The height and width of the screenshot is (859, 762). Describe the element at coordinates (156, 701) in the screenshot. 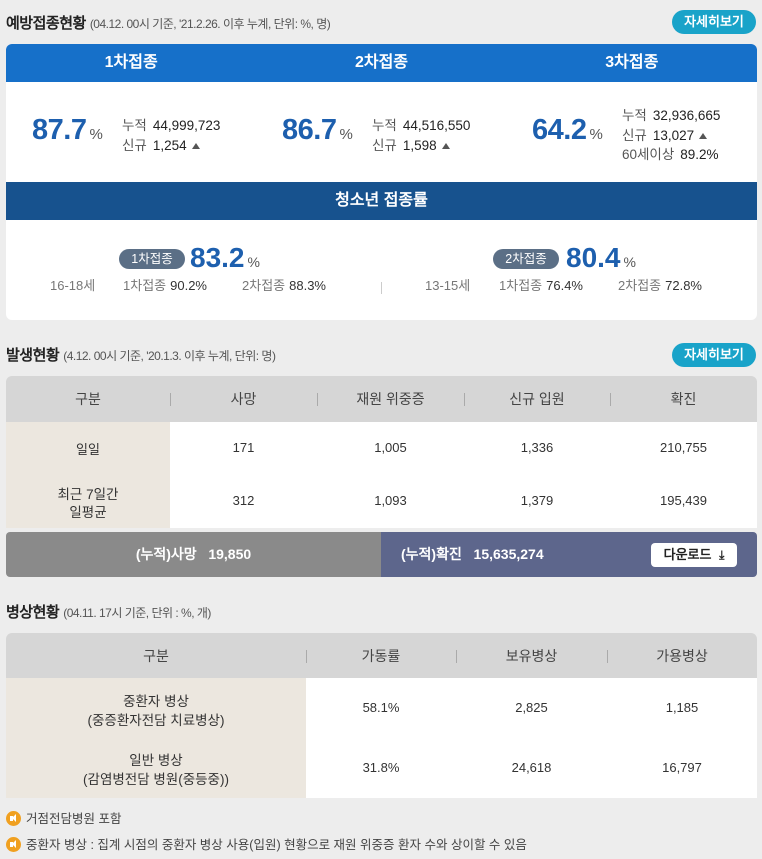

I see `table-row-label: 중환자 병상` at that location.